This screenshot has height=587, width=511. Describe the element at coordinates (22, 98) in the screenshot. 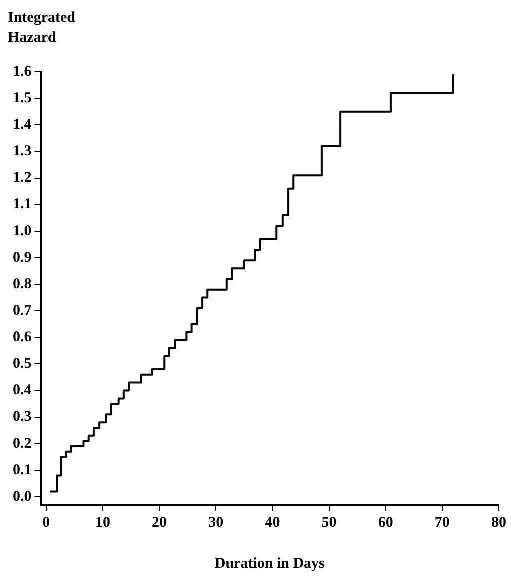

I see `y-tick-label: 1.5` at that location.